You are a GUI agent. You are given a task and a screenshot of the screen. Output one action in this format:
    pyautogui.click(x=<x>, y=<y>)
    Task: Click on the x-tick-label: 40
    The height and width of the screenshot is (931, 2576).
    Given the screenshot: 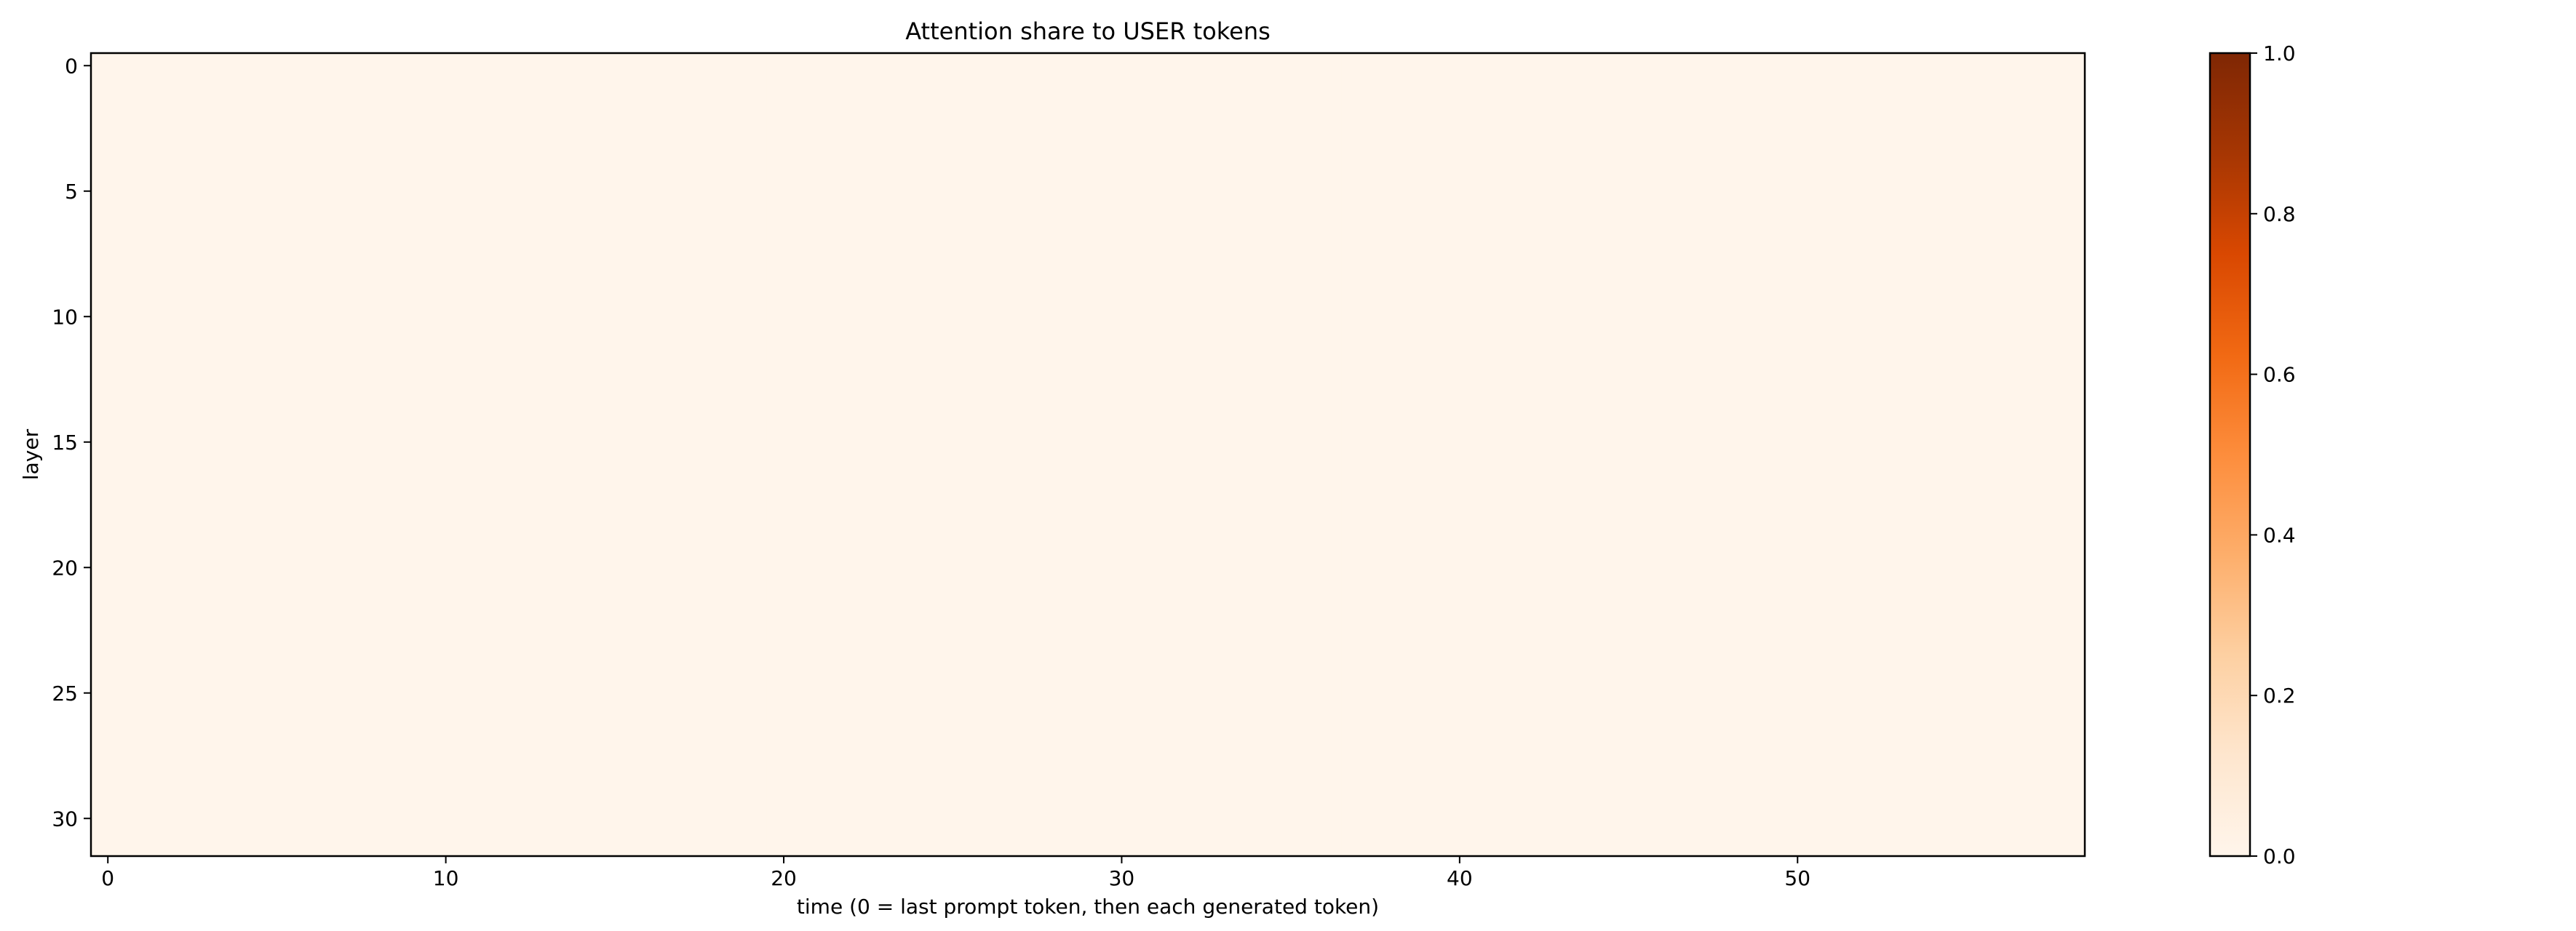 What is the action you would take?
    pyautogui.click(x=1460, y=878)
    